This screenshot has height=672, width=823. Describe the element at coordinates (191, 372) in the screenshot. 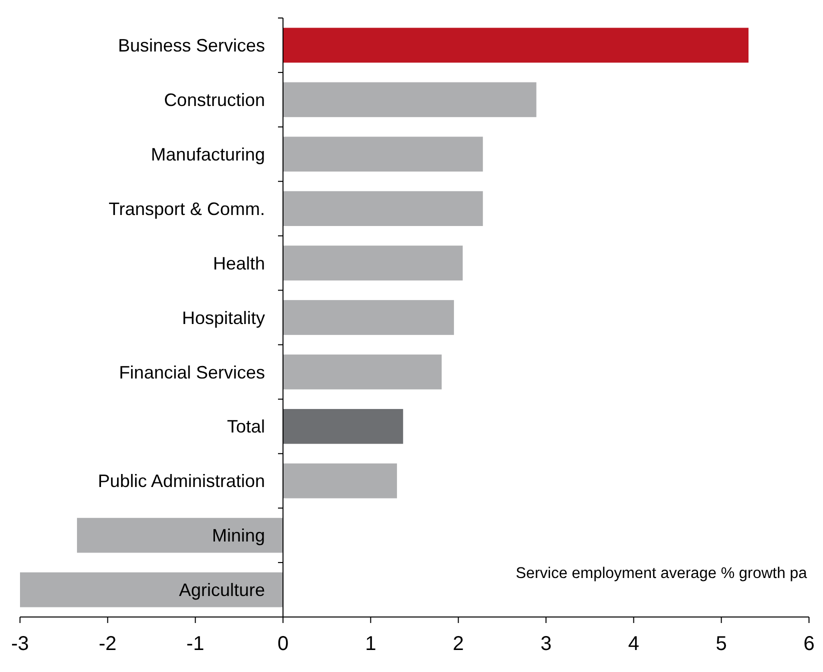

I see `y-tick-label: Financial Services` at that location.